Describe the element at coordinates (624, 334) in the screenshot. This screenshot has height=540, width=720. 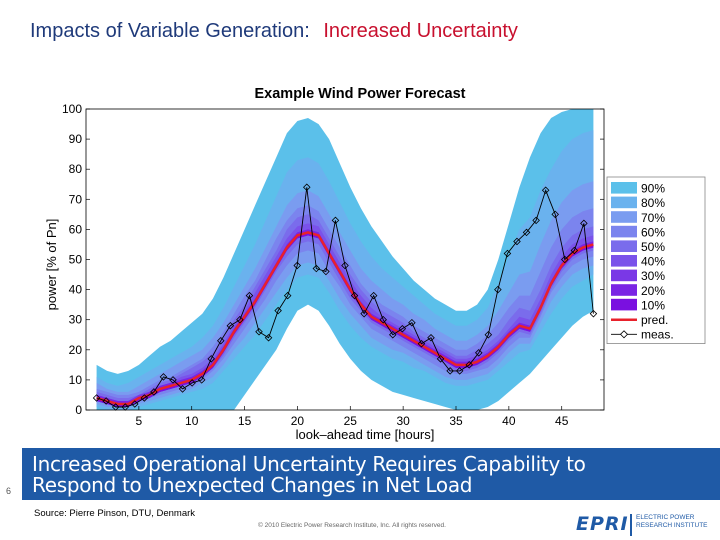
I see `legend-meas-marker` at that location.